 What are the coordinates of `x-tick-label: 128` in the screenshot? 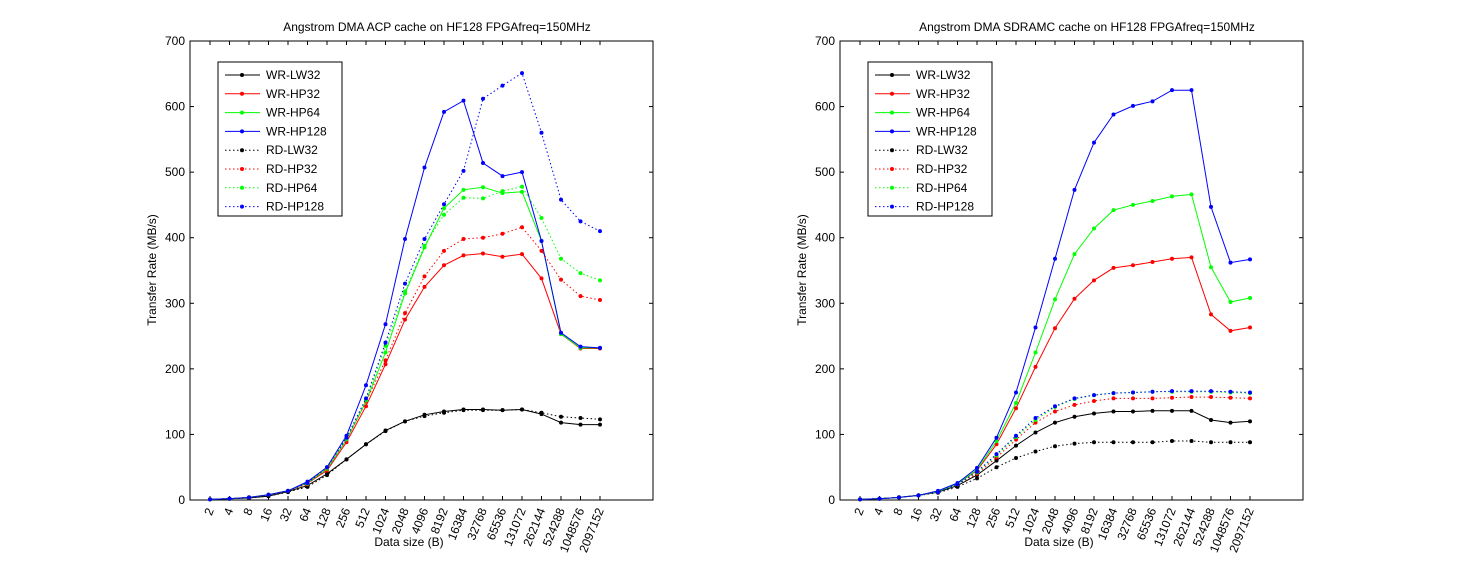 It's located at (973, 518).